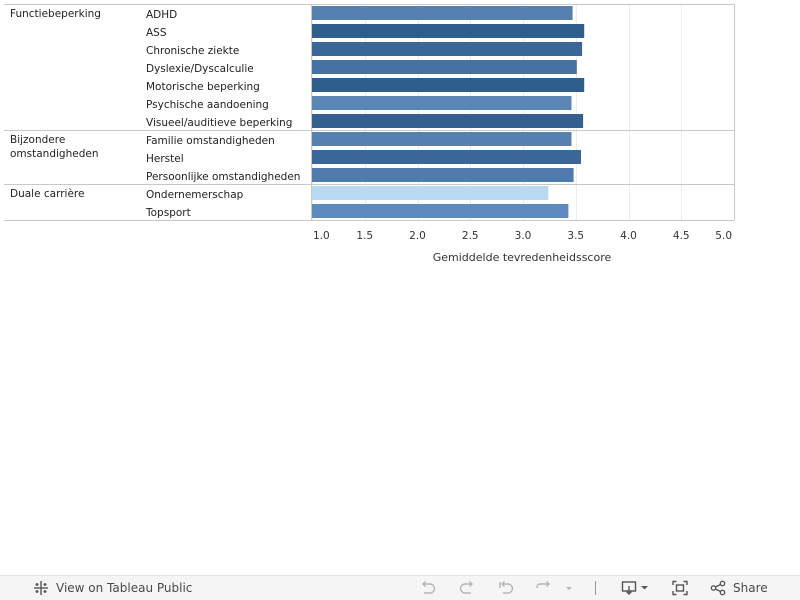 This screenshot has height=600, width=800. Describe the element at coordinates (37, 140) in the screenshot. I see `group-label-line: Bijzondere` at that location.